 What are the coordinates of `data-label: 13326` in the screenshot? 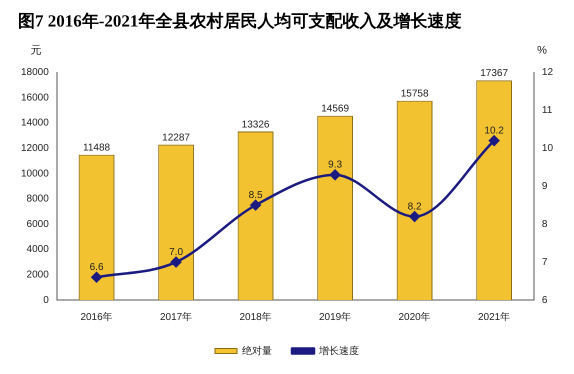 It's located at (256, 124).